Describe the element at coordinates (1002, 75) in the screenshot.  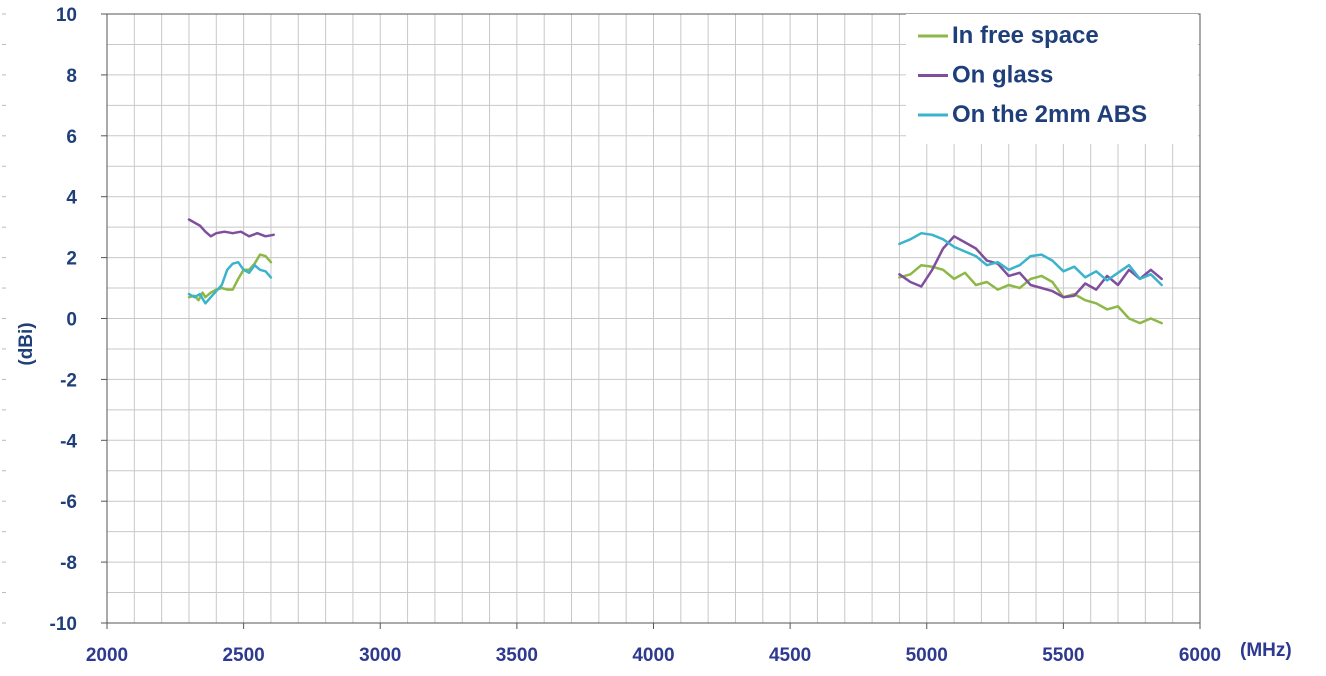
I see `legend-label: On glass` at that location.